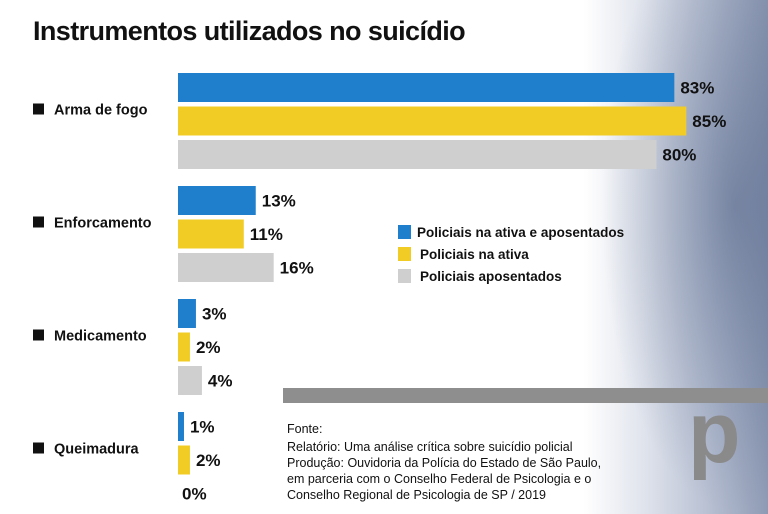 This screenshot has width=768, height=514. I want to click on category-label: Enforcamento, so click(103, 224).